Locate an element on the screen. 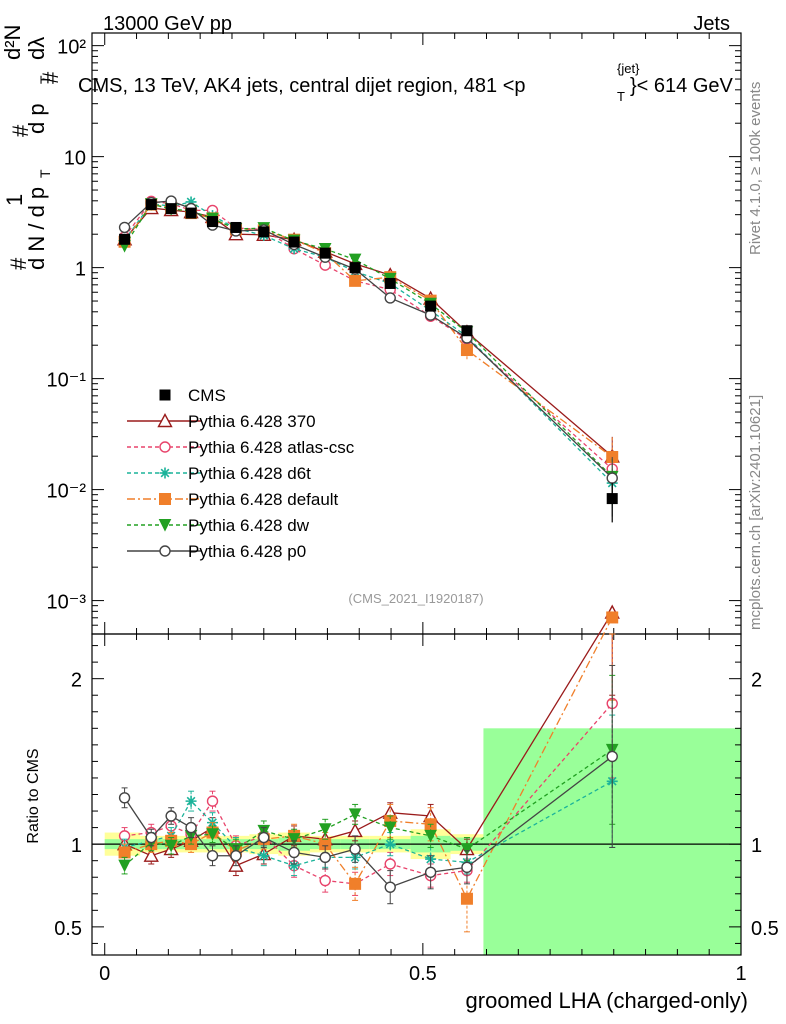 This screenshot has width=786, height=1024. marker-dw is located at coordinates (355, 260).